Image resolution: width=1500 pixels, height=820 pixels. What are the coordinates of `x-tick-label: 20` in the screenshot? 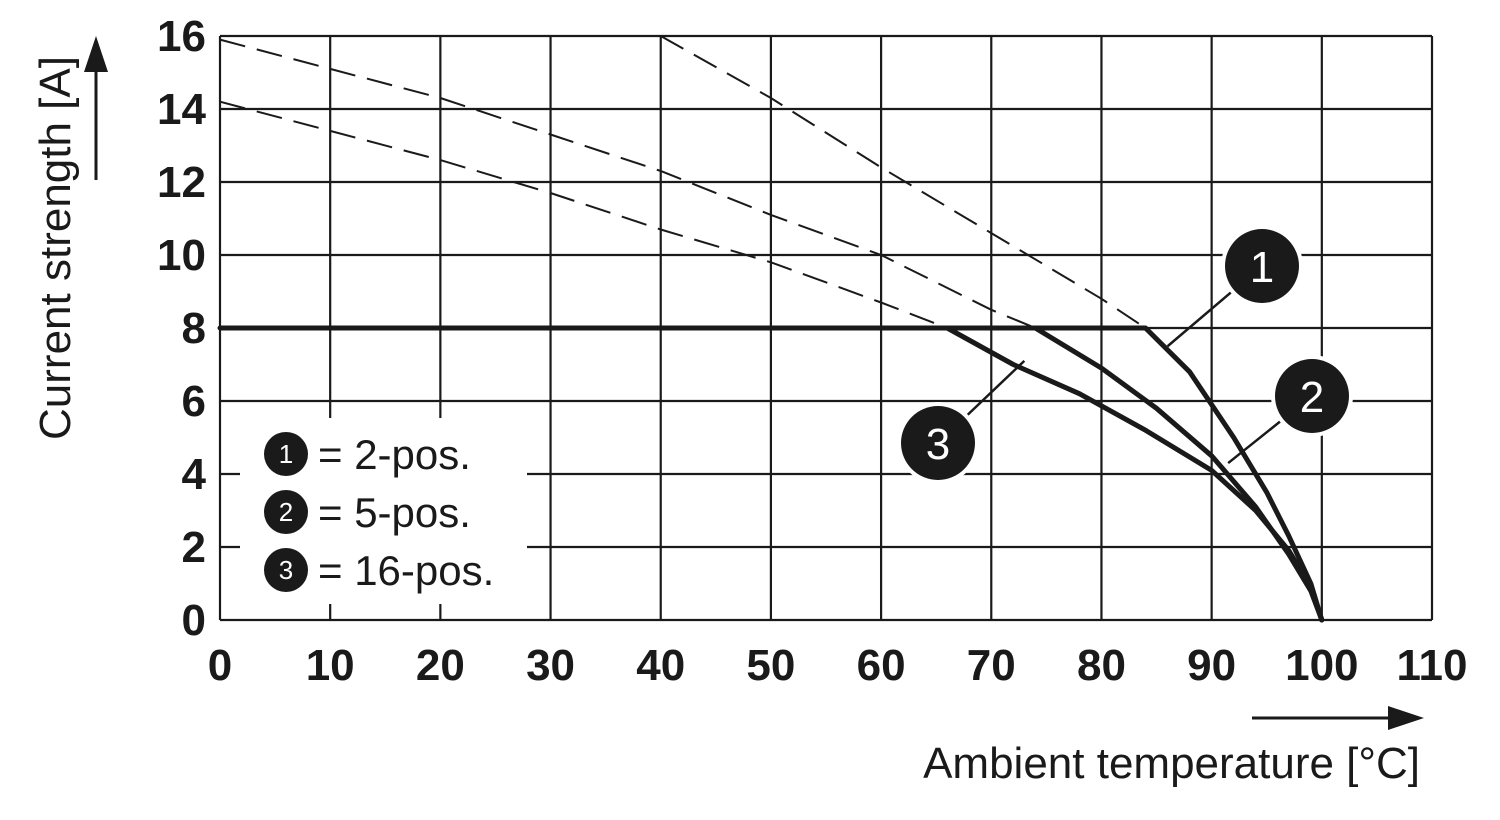 It's located at (440, 665).